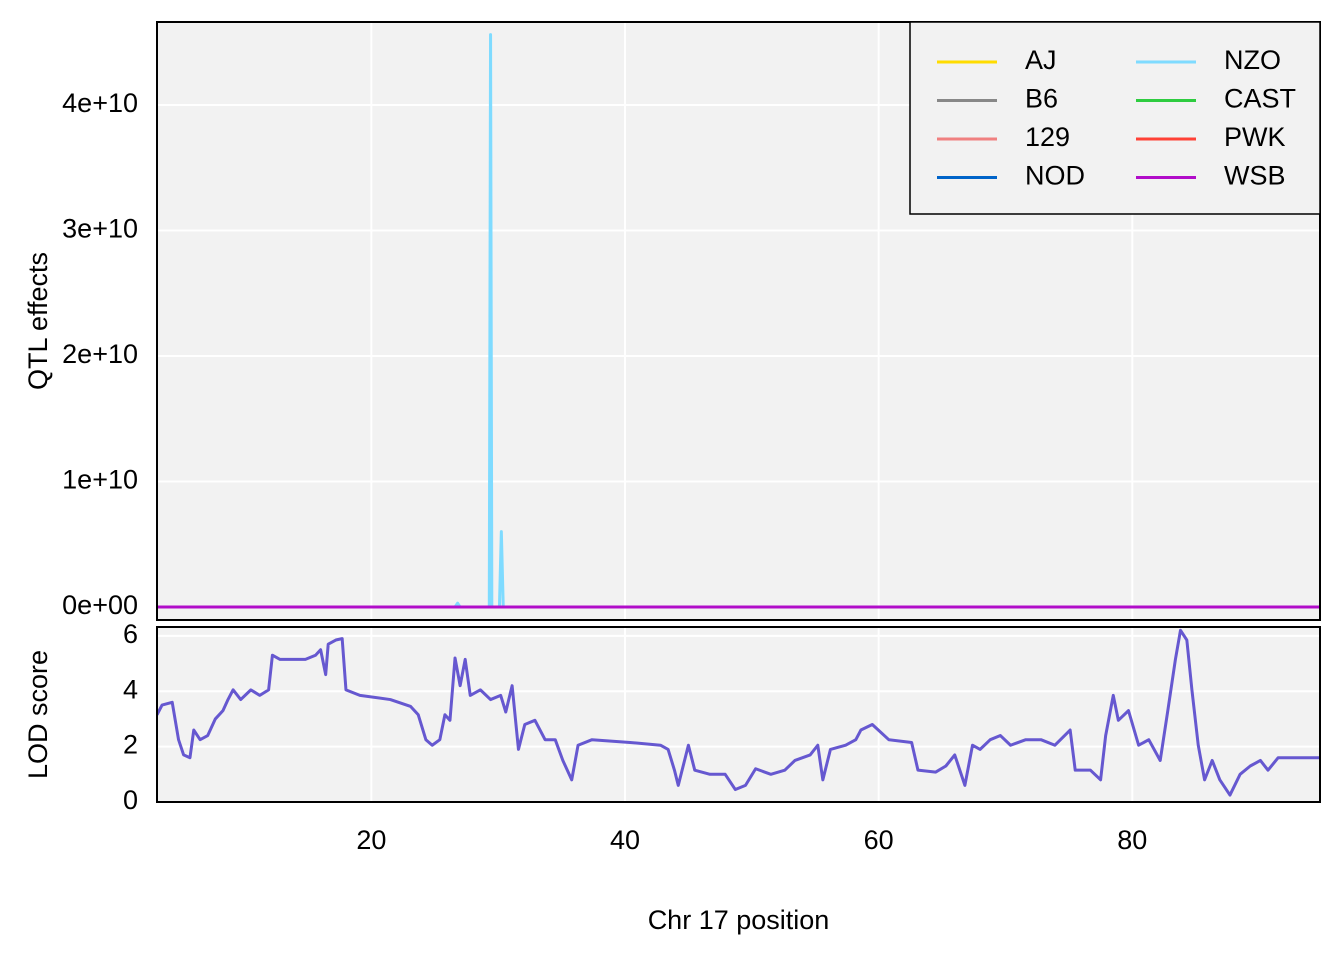 The width and height of the screenshot is (1344, 960). Describe the element at coordinates (1055, 176) in the screenshot. I see `legend-label: NOD` at that location.